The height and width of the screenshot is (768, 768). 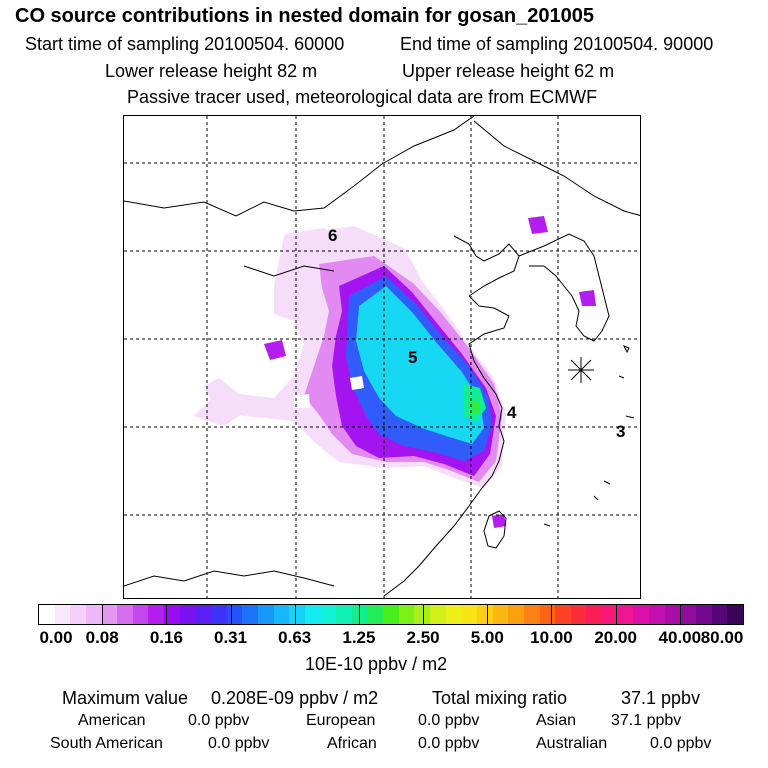 I want to click on coast-taiwan, so click(x=495, y=529).